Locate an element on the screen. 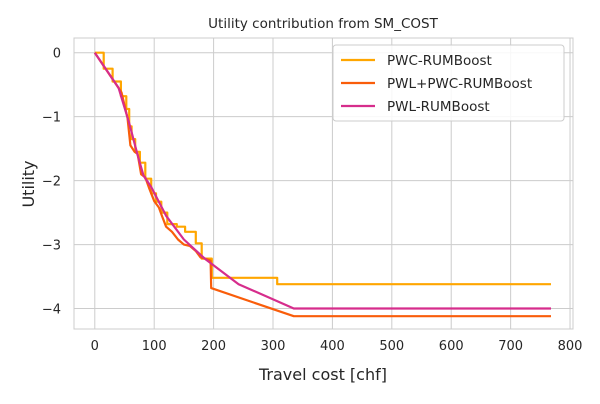  legend-label: PWC-RUMBoost is located at coordinates (439, 61).